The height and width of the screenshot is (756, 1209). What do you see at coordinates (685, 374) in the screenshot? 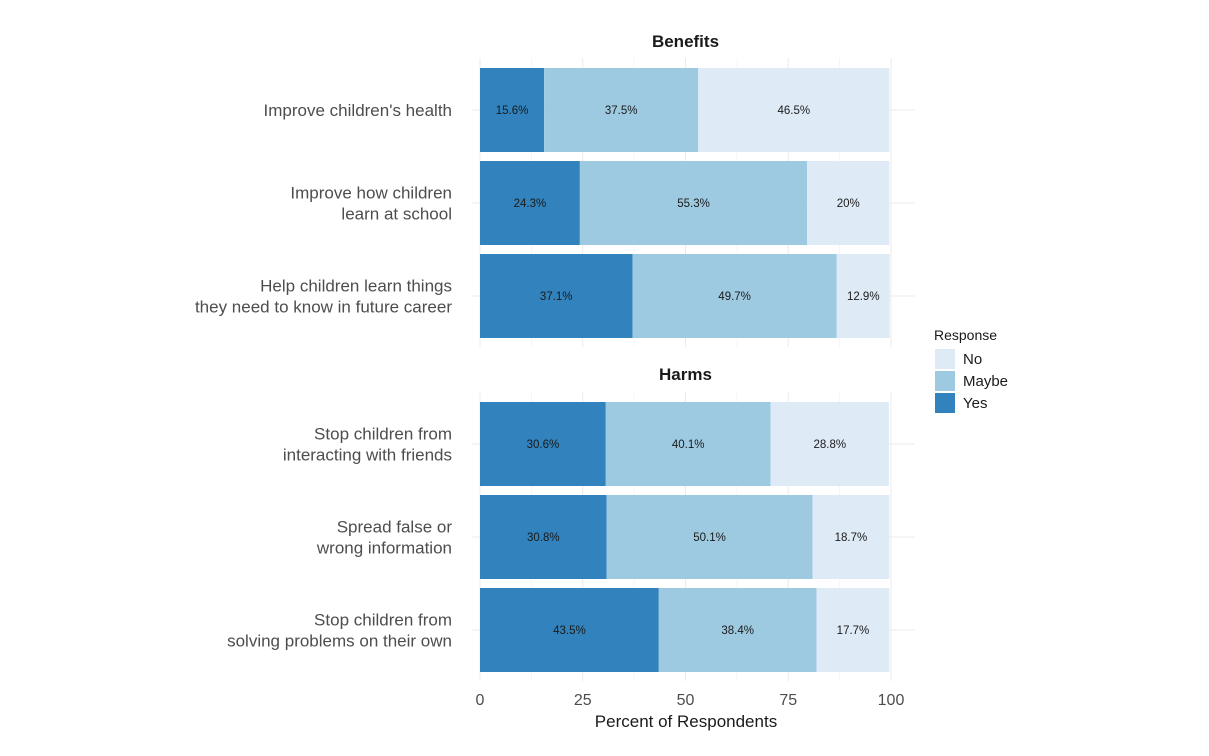
I see `panel-title: Harms` at bounding box center [685, 374].